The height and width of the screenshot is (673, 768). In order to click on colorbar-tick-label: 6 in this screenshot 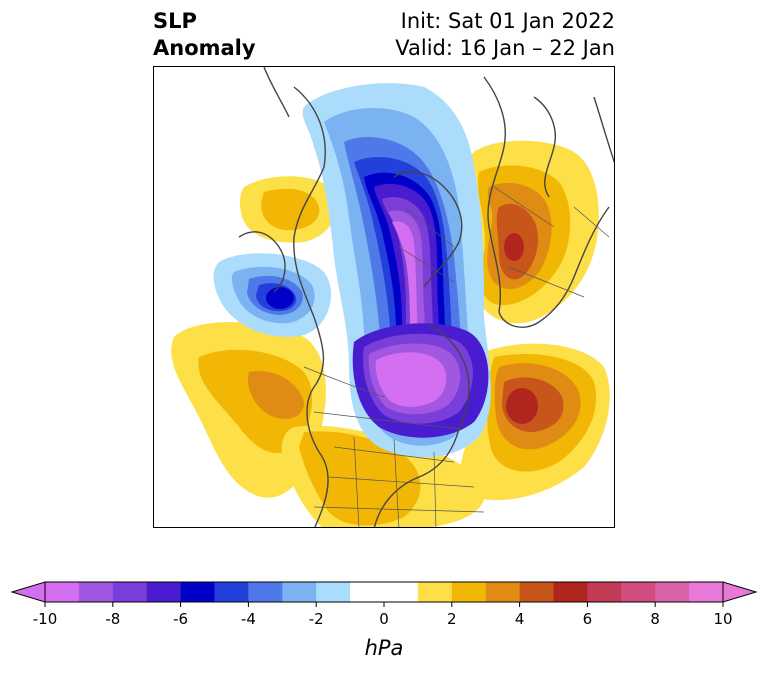, I will do `click(588, 619)`.